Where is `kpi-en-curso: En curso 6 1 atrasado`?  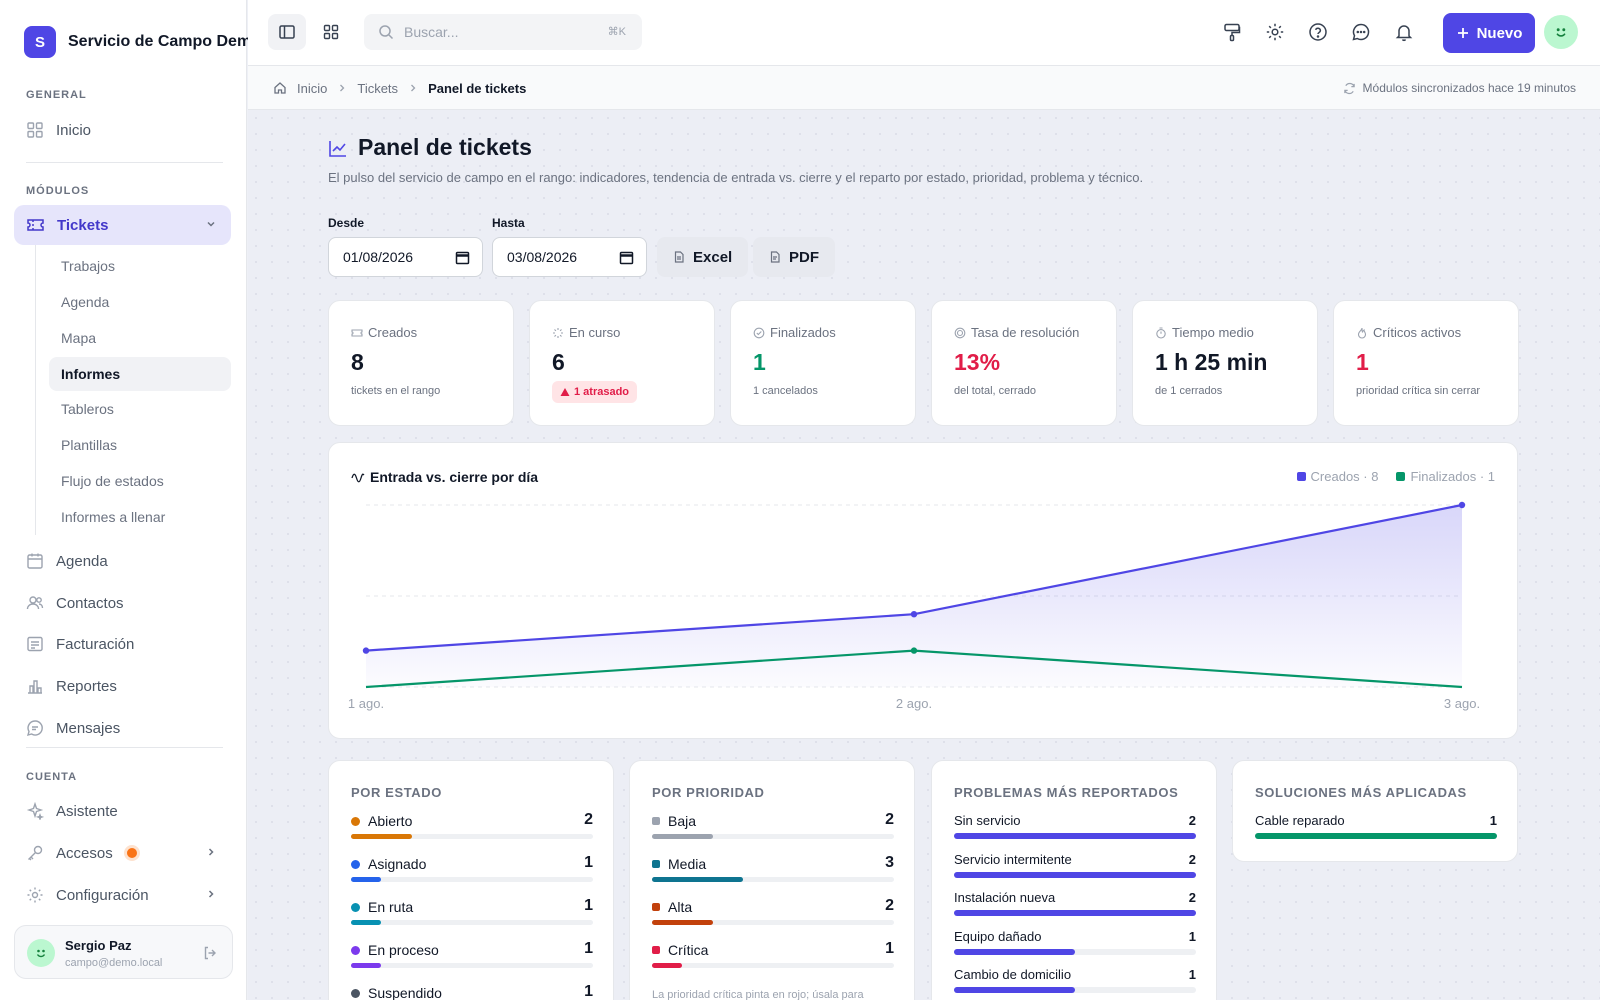 kpi-en-curso: En curso 6 1 atrasado is located at coordinates (622, 363).